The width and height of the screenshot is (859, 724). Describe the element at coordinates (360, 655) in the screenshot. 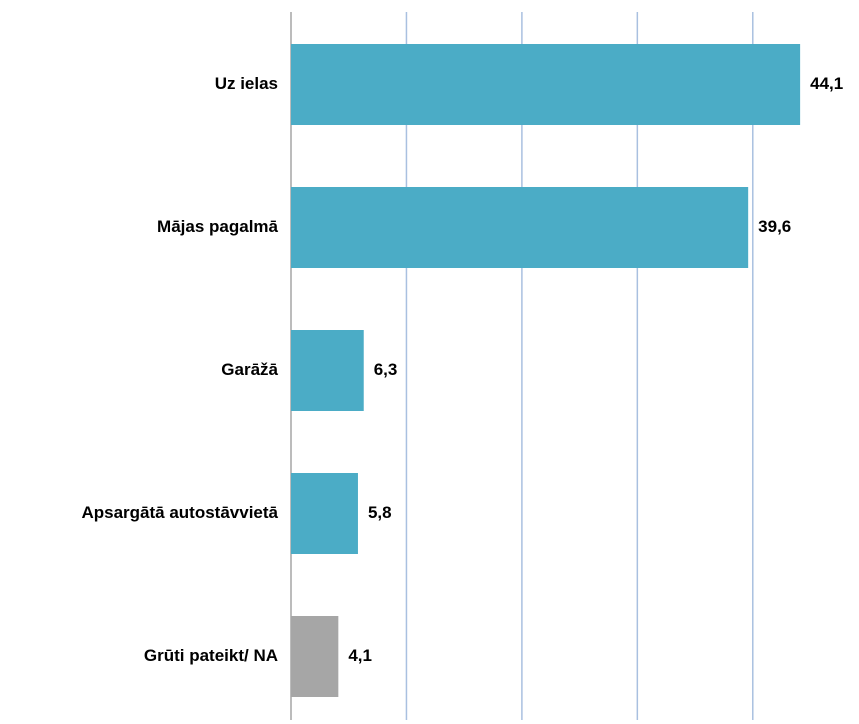

I see `value-label: 4,1` at that location.